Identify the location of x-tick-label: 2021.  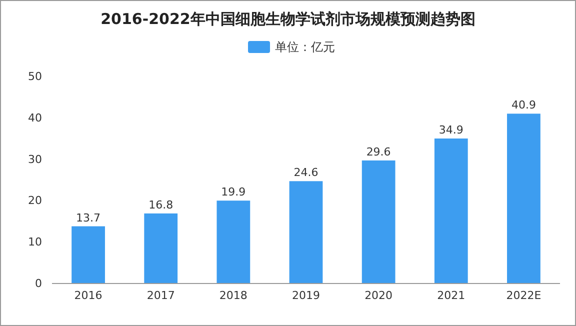
(451, 295).